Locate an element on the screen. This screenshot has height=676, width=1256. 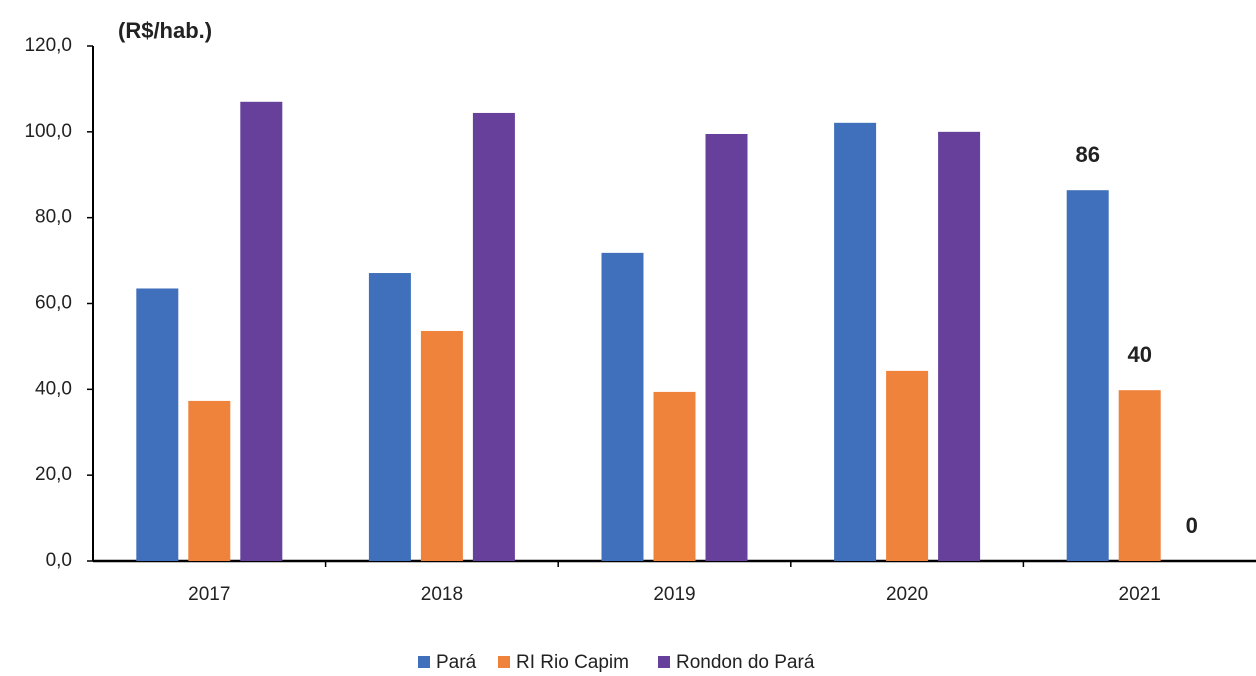
x-tick-label: 2021 is located at coordinates (1140, 594).